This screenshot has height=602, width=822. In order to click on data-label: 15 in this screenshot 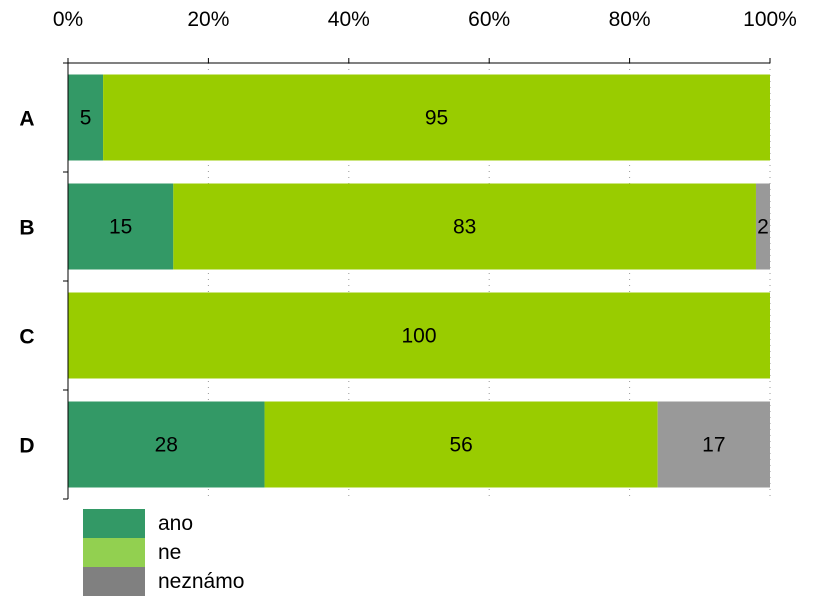, I will do `click(120, 227)`.